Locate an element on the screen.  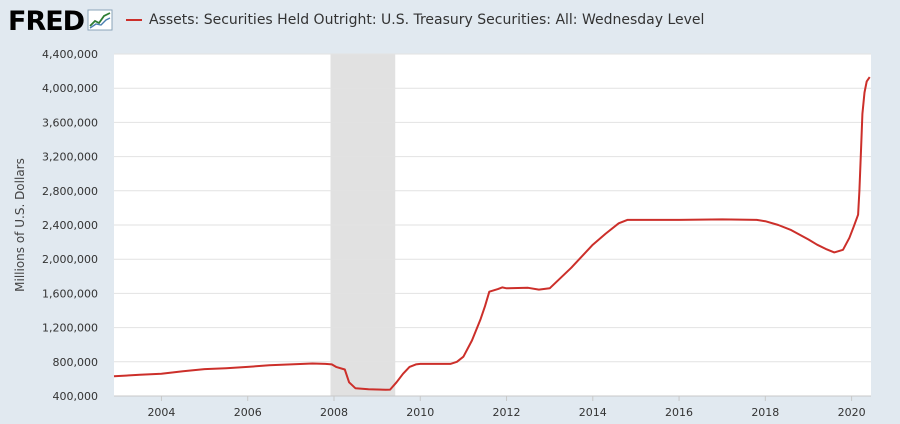
y-tick-label: 2,800,000 is located at coordinates (70, 191).